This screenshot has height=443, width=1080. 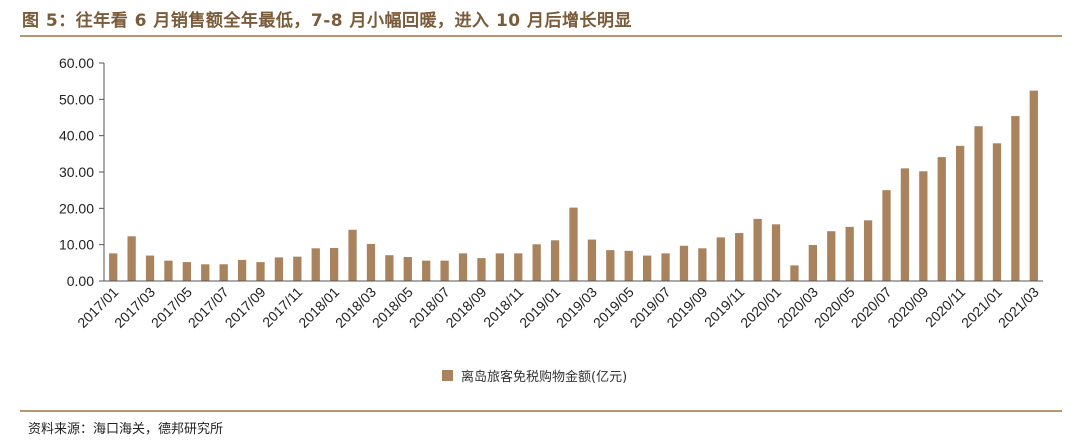 What do you see at coordinates (541, 411) in the screenshot?
I see `footer-divider` at bounding box center [541, 411].